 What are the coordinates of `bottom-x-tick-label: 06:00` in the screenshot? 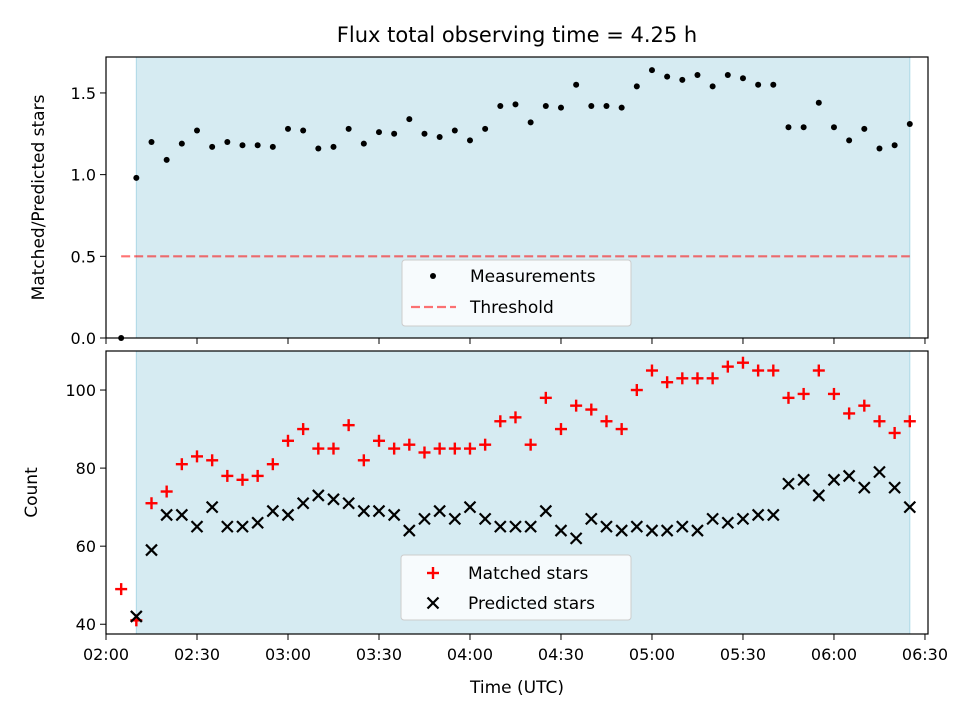 It's located at (834, 654).